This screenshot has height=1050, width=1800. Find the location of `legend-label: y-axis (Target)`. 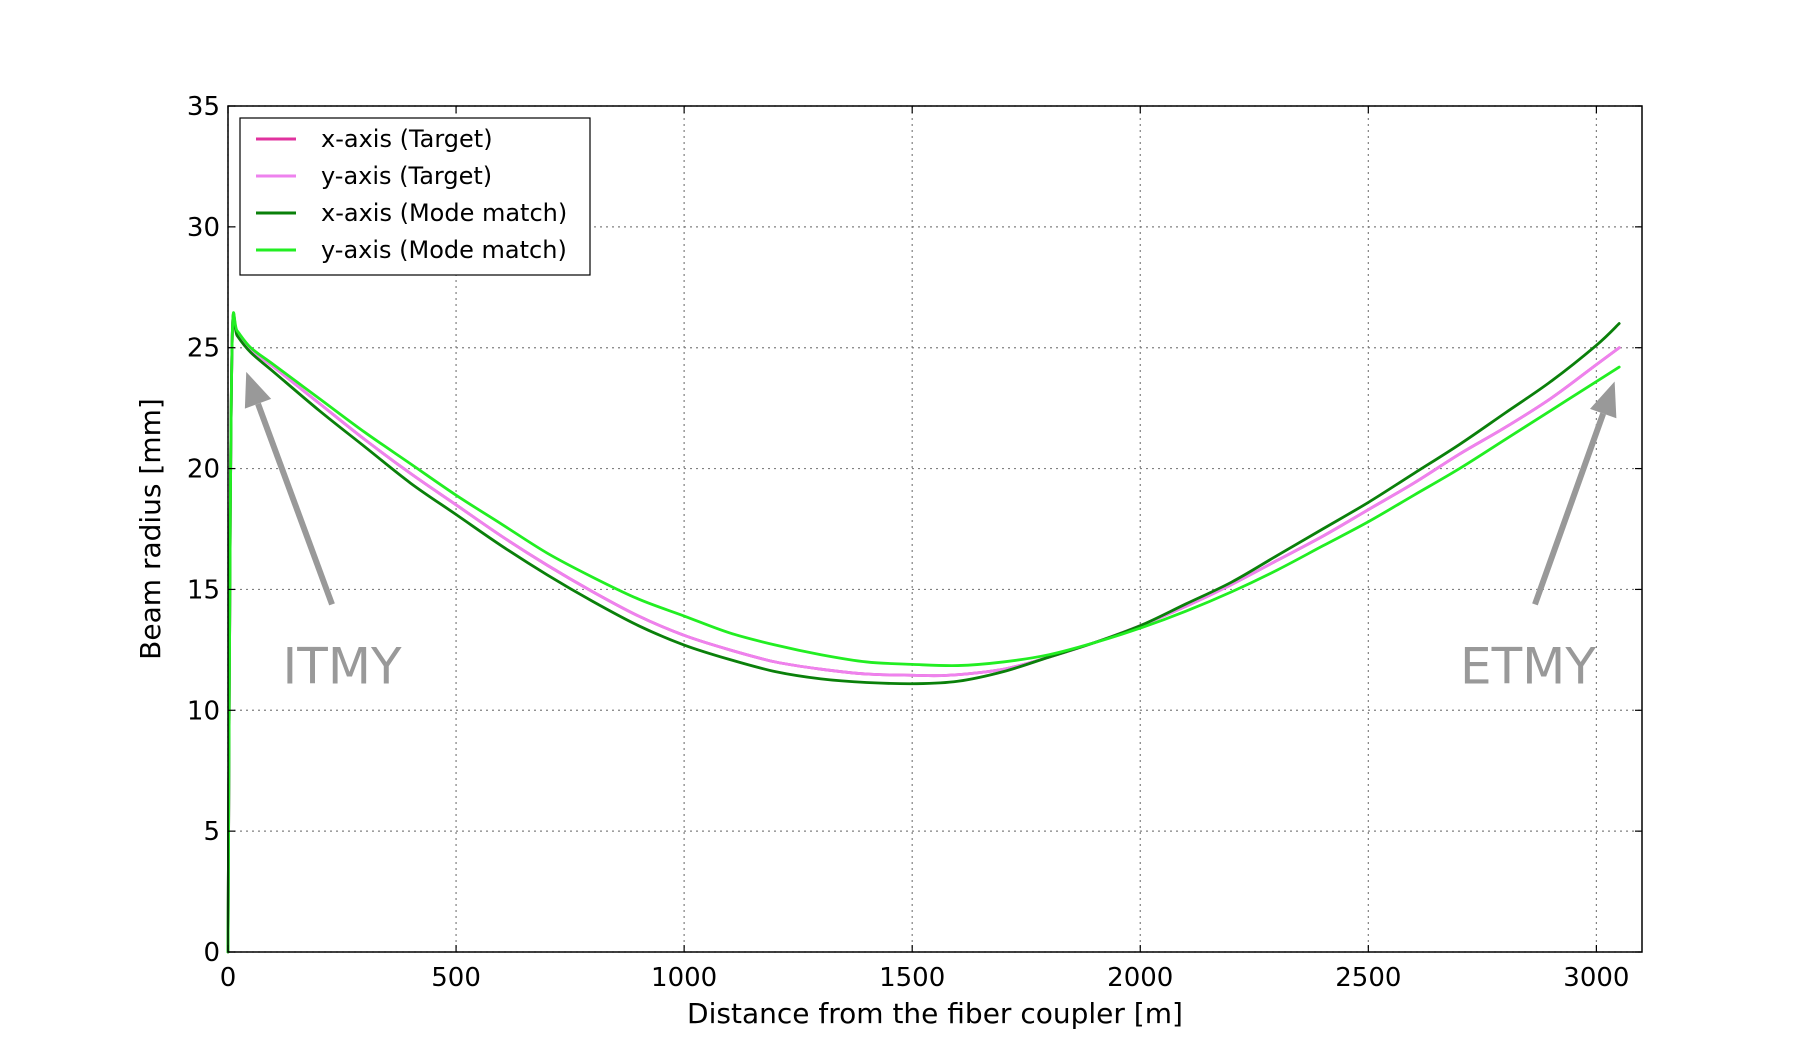

legend-label: y-axis (Target) is located at coordinates (406, 176).